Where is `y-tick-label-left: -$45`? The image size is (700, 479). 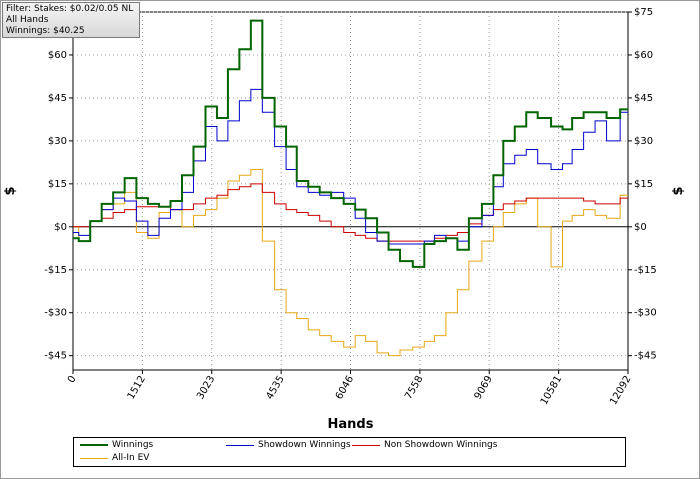
y-tick-label-left: -$45 is located at coordinates (55, 356).